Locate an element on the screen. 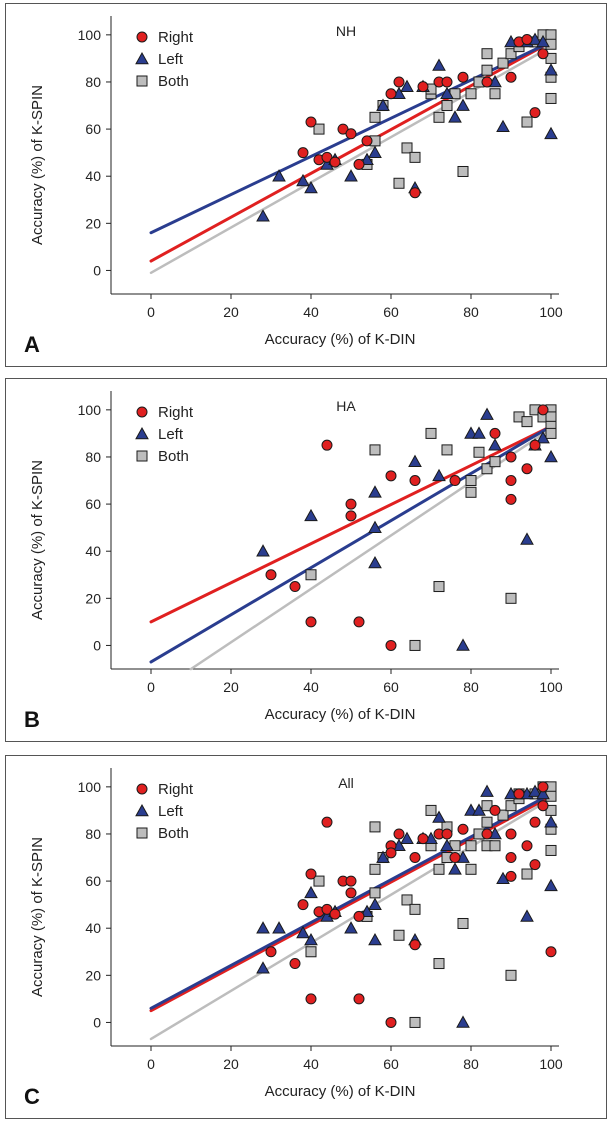 This screenshot has width=609, height=1126. legend-label-left: Left is located at coordinates (171, 59).